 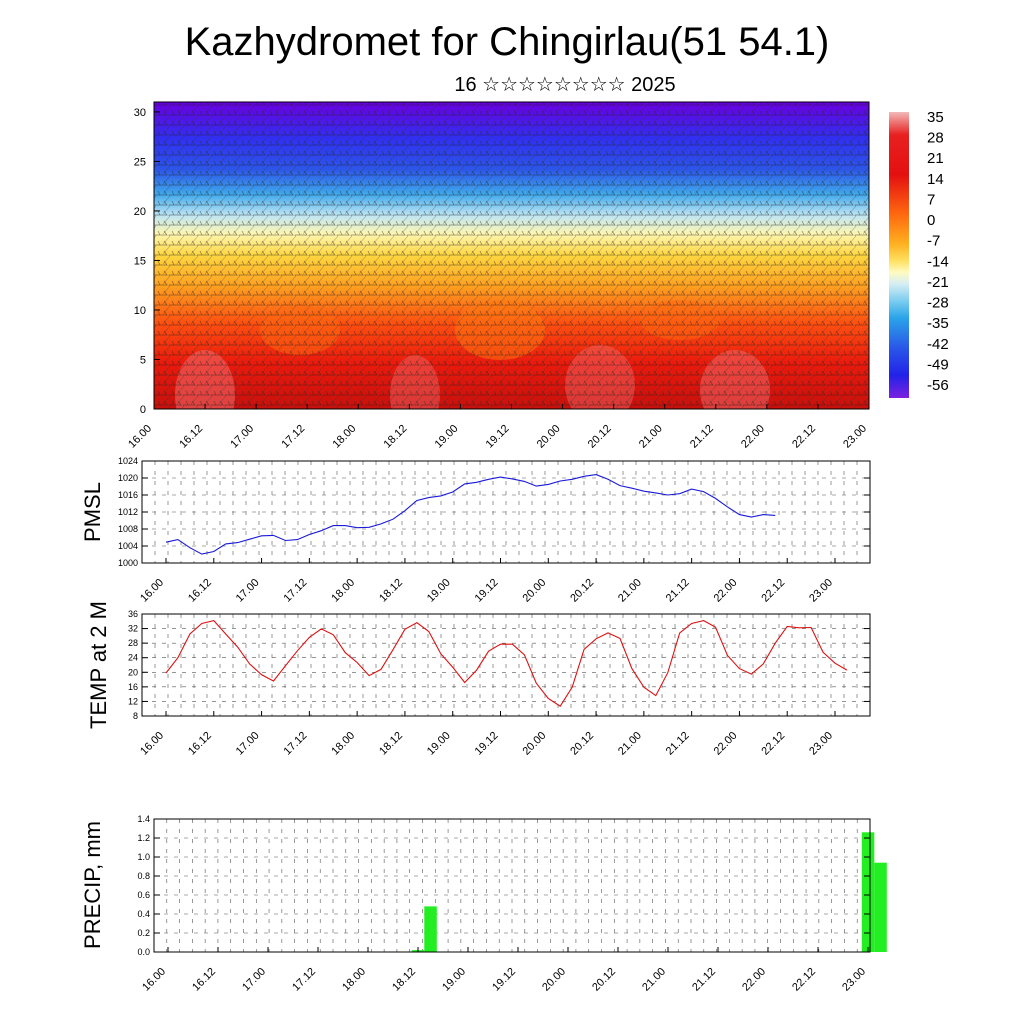 What do you see at coordinates (128, 495) in the screenshot?
I see `y-tick-label: 1016` at bounding box center [128, 495].